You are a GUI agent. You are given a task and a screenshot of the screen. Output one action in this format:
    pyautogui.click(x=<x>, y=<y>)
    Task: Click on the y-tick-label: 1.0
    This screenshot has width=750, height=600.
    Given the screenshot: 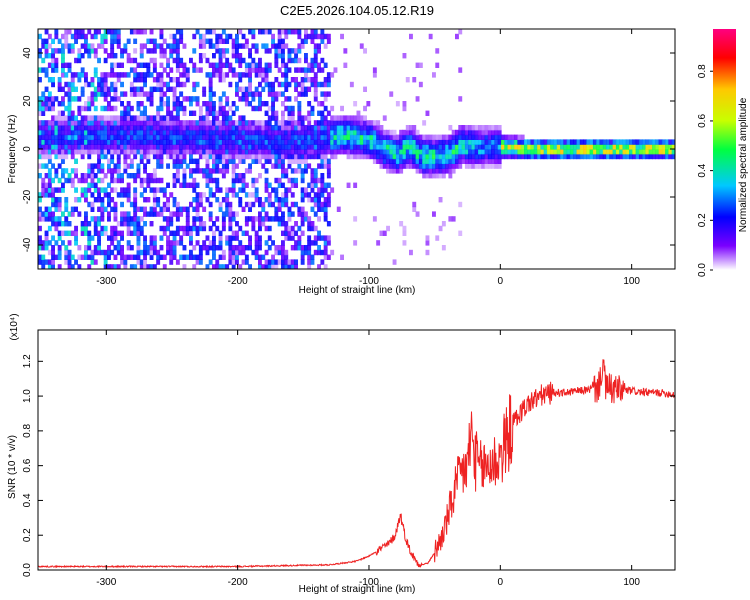 What is the action you would take?
    pyautogui.click(x=27, y=396)
    